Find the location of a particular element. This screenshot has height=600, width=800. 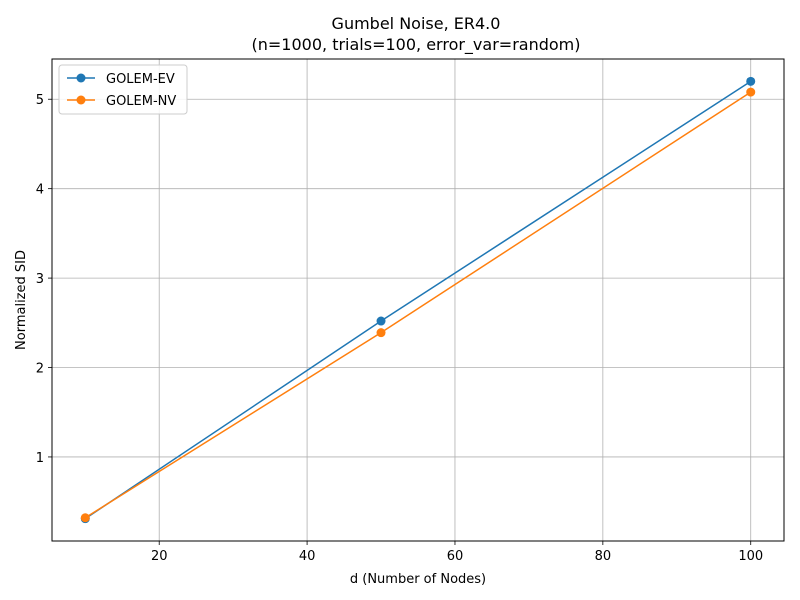

legend-label-golem-ev: GOLEM-EV is located at coordinates (140, 79).